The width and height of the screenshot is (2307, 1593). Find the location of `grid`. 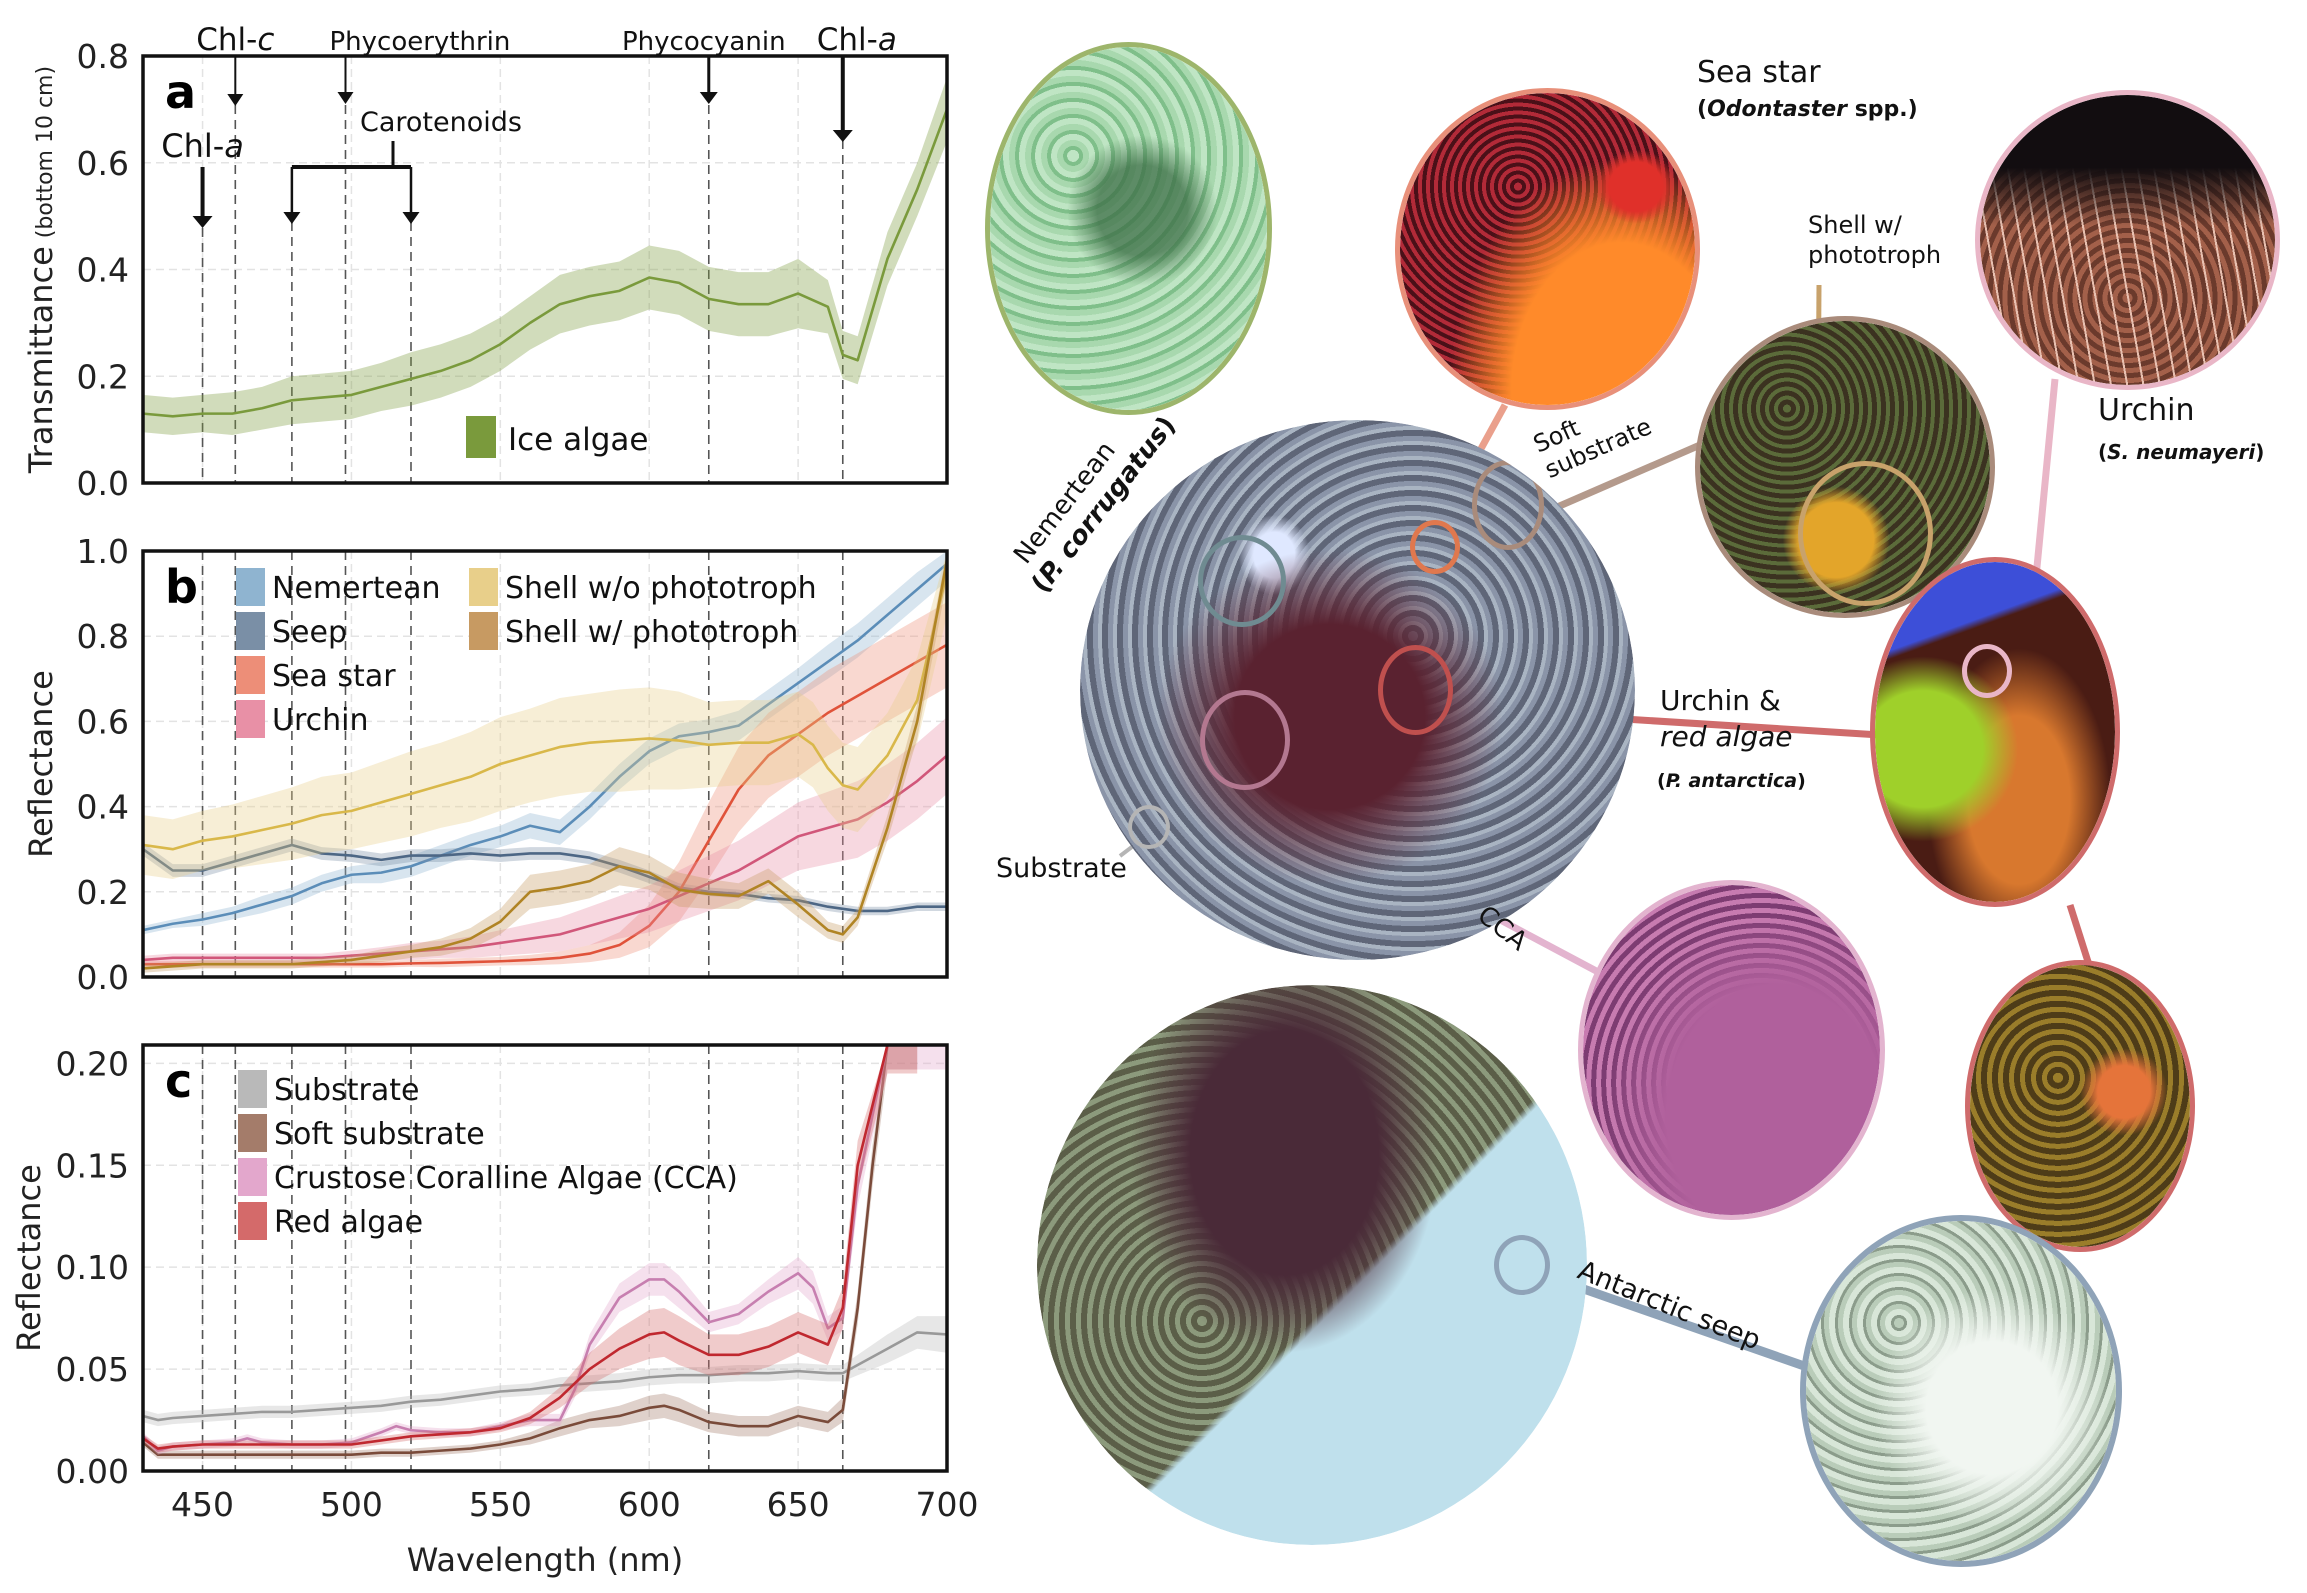

grid is located at coordinates (545, 1258).